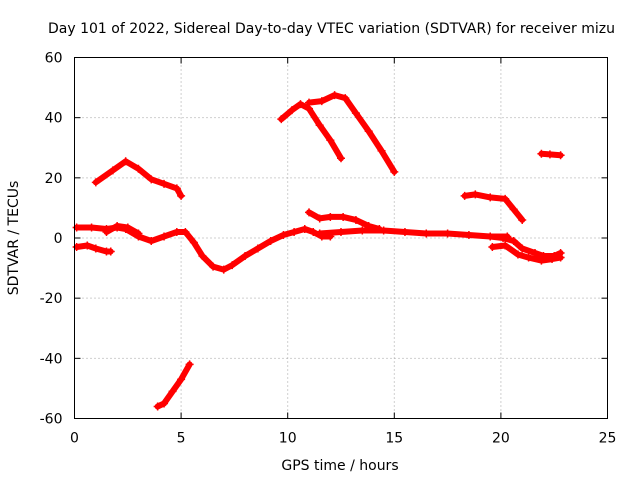  I want to click on x-tick-label: 5, so click(181, 439).